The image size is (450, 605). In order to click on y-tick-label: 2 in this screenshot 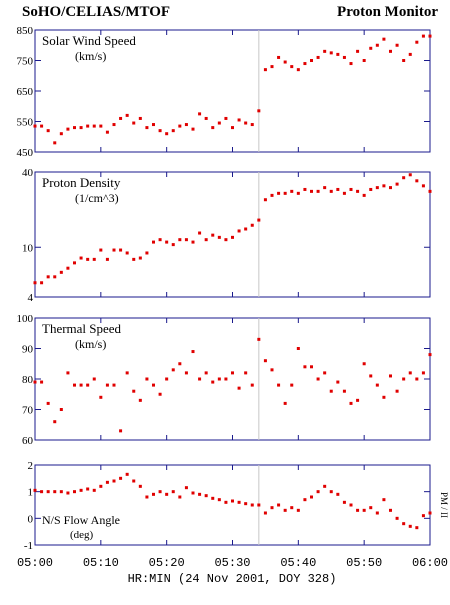, I will do `click(31, 466)`.